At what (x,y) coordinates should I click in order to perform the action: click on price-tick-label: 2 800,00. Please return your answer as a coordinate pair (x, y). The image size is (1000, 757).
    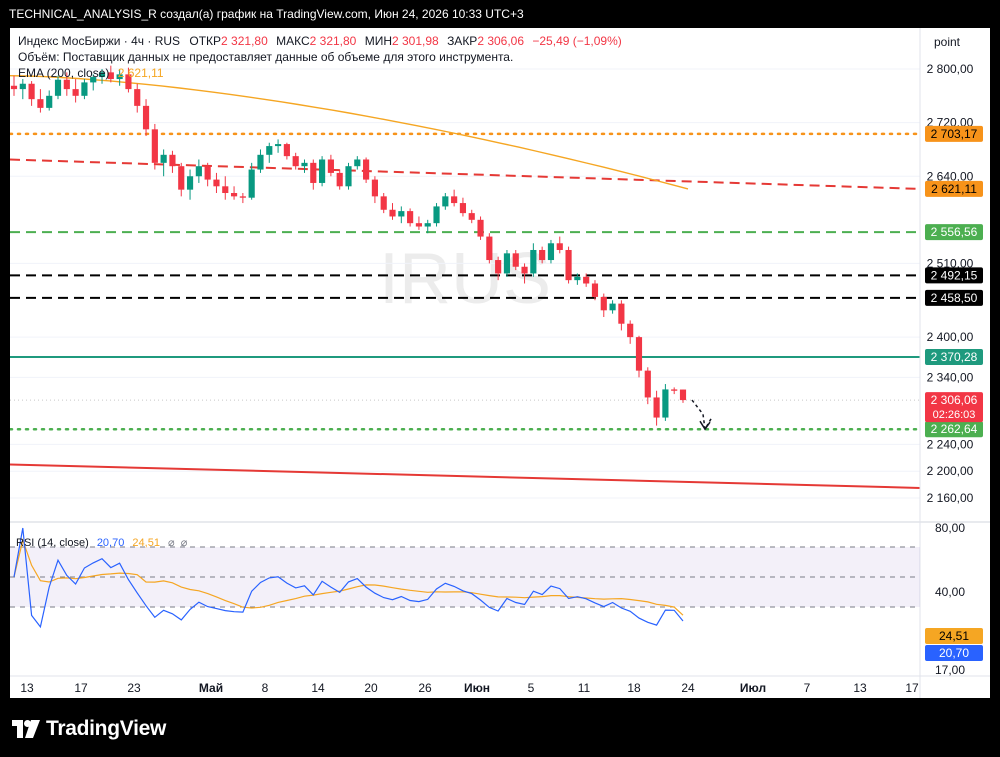
    Looking at the image, I should click on (950, 69).